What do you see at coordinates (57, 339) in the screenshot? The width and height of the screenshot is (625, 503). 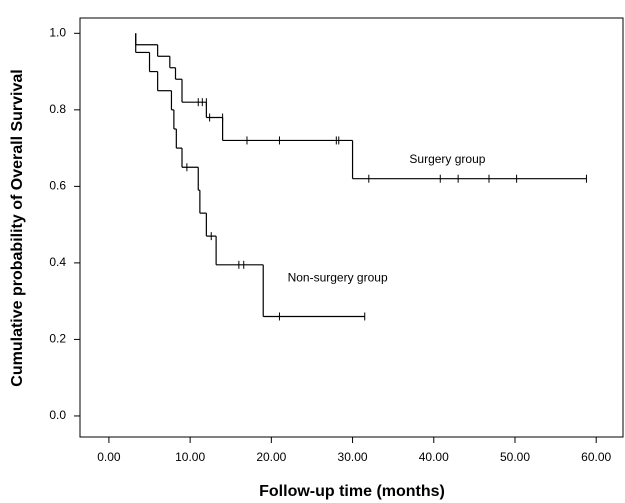 I see `y-tick-label: 0.2` at bounding box center [57, 339].